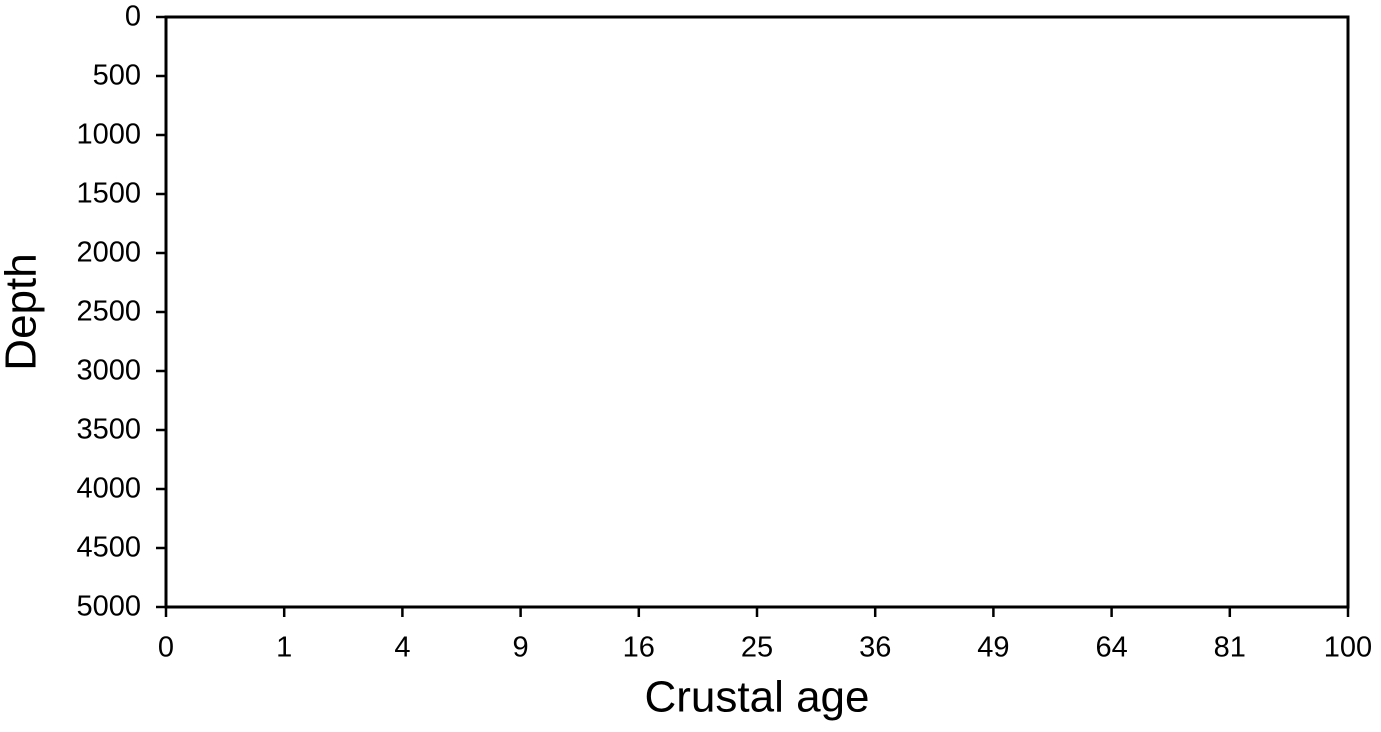  Describe the element at coordinates (23, 311) in the screenshot. I see `y-axis-title: Depth` at that location.